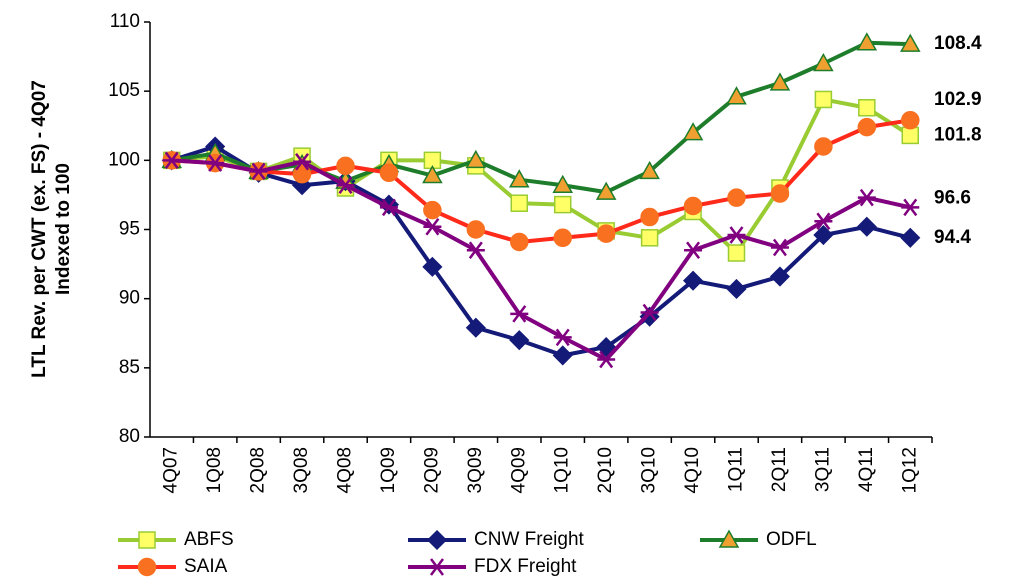  I want to click on legend-label: FDX Freight, so click(525, 566).